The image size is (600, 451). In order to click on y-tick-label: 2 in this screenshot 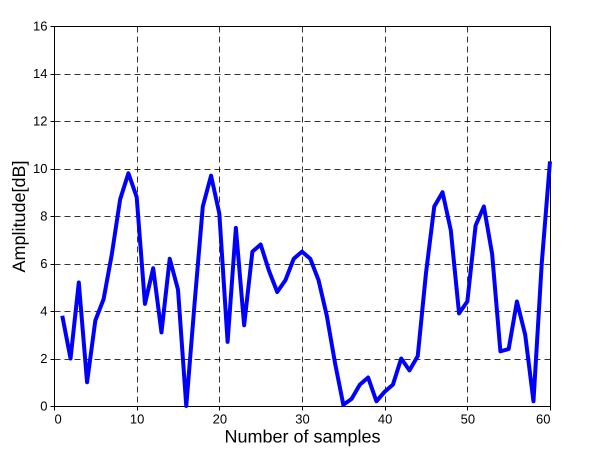, I will do `click(44, 358)`.